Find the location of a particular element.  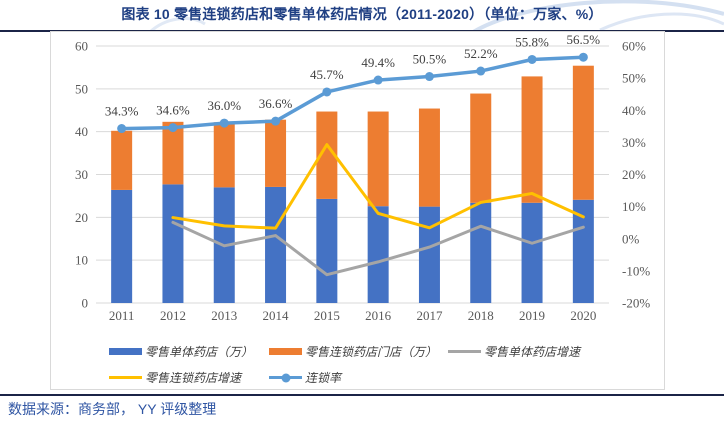

svg-text: 34.3% is located at coordinates (122, 111).